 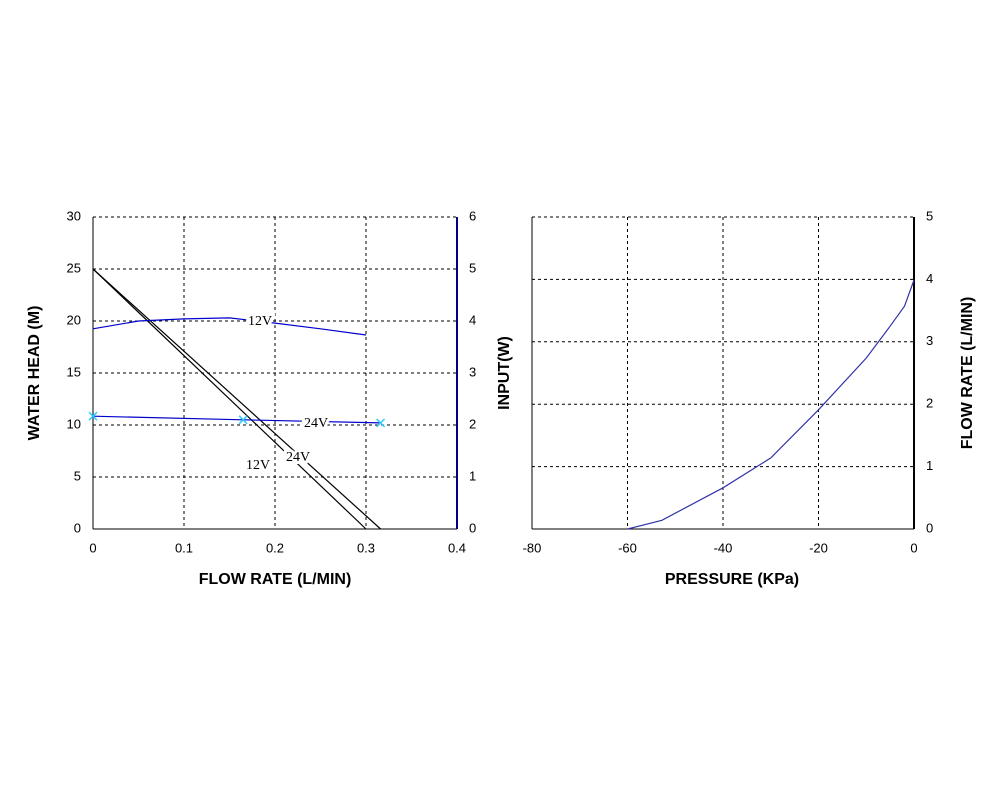 What do you see at coordinates (74, 371) in the screenshot?
I see `y-tick-label: 15` at bounding box center [74, 371].